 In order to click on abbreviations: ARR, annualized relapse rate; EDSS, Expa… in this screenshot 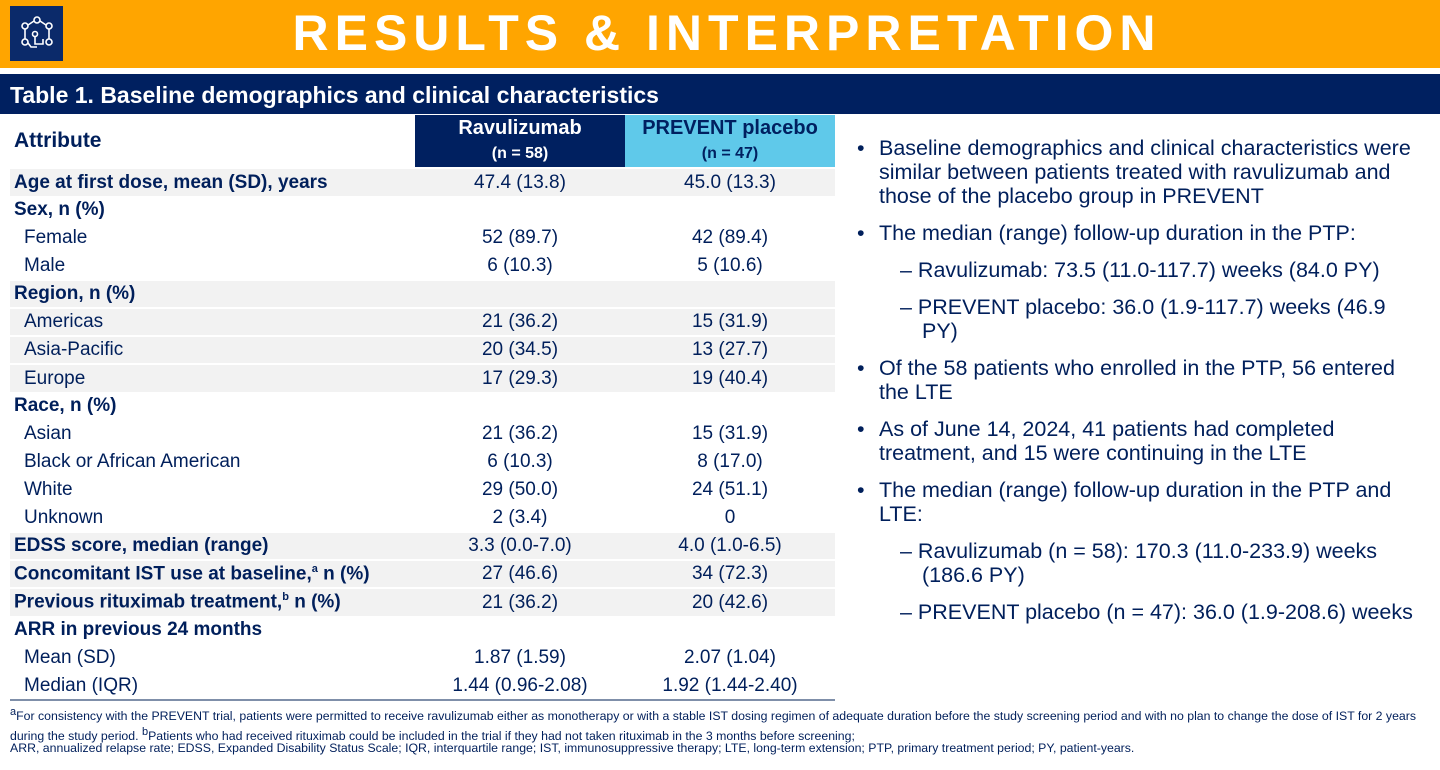, I will do `click(572, 748)`.